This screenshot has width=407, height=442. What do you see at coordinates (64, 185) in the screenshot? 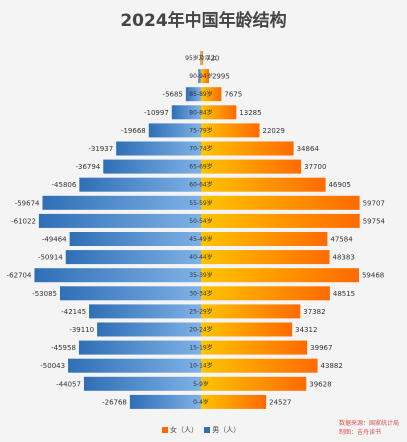
I see `male-value-label: -45806` at bounding box center [64, 185].